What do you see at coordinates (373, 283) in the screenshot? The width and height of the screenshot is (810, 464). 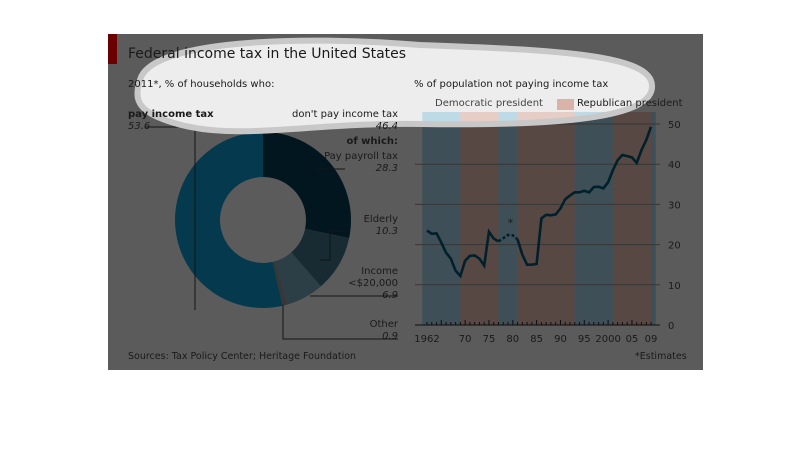 I see `income-label-2: <$20,000` at bounding box center [373, 283].